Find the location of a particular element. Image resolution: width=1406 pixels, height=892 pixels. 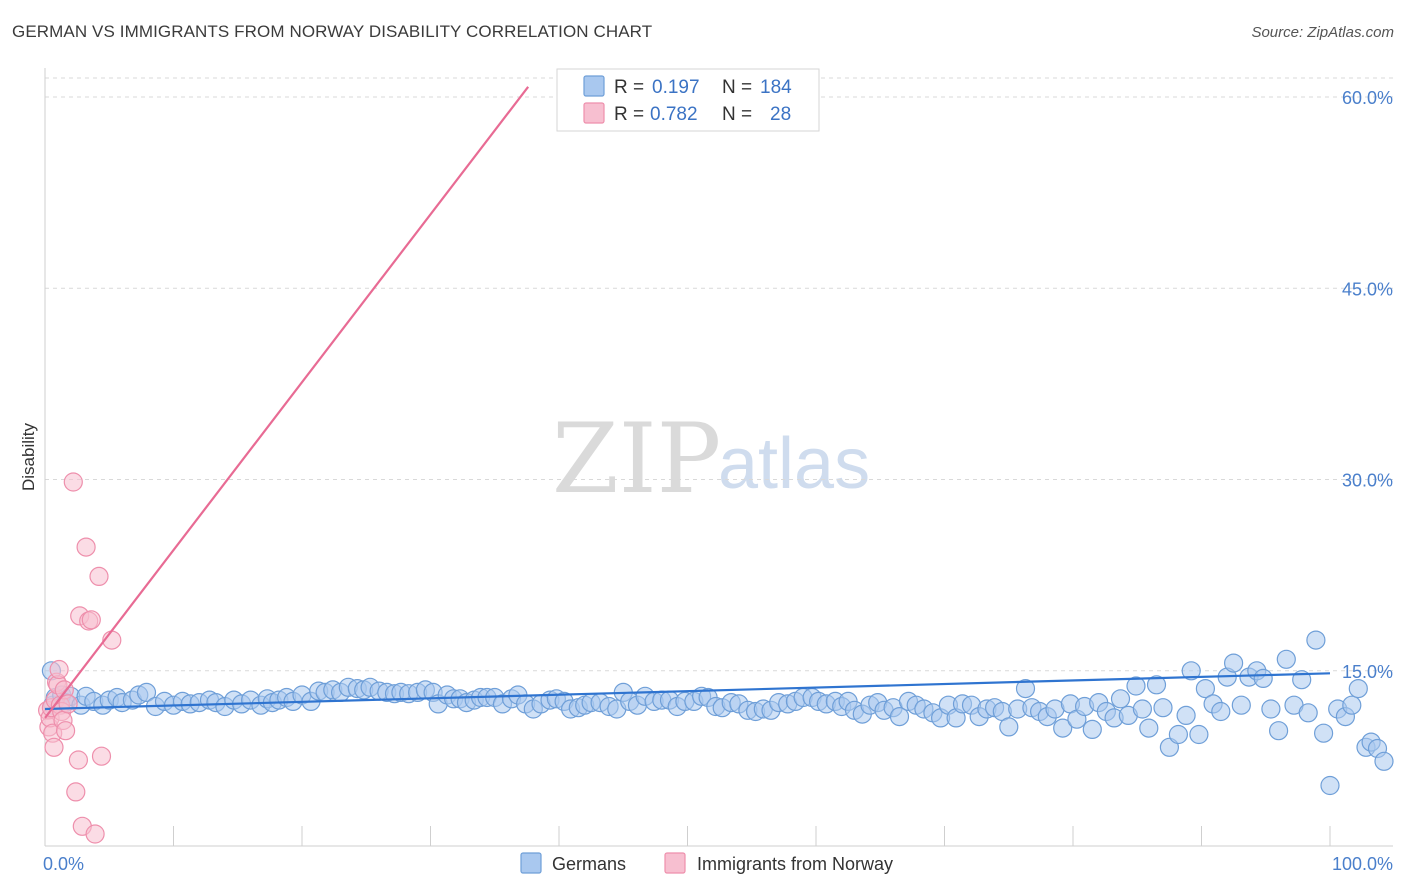

legend-r-value-germans: 0.197 is located at coordinates (676, 87).